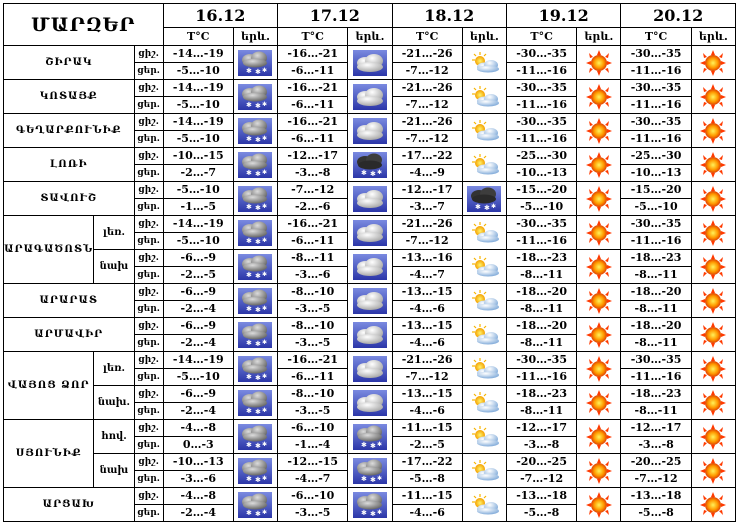  I want to click on night-label: ցիշ., so click(148, 326).